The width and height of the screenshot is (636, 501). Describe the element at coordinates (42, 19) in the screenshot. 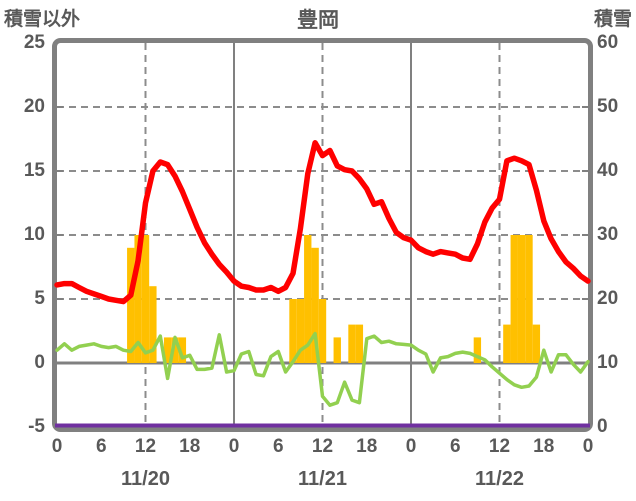

I see `left-axis-title: 積雪以外` at that location.